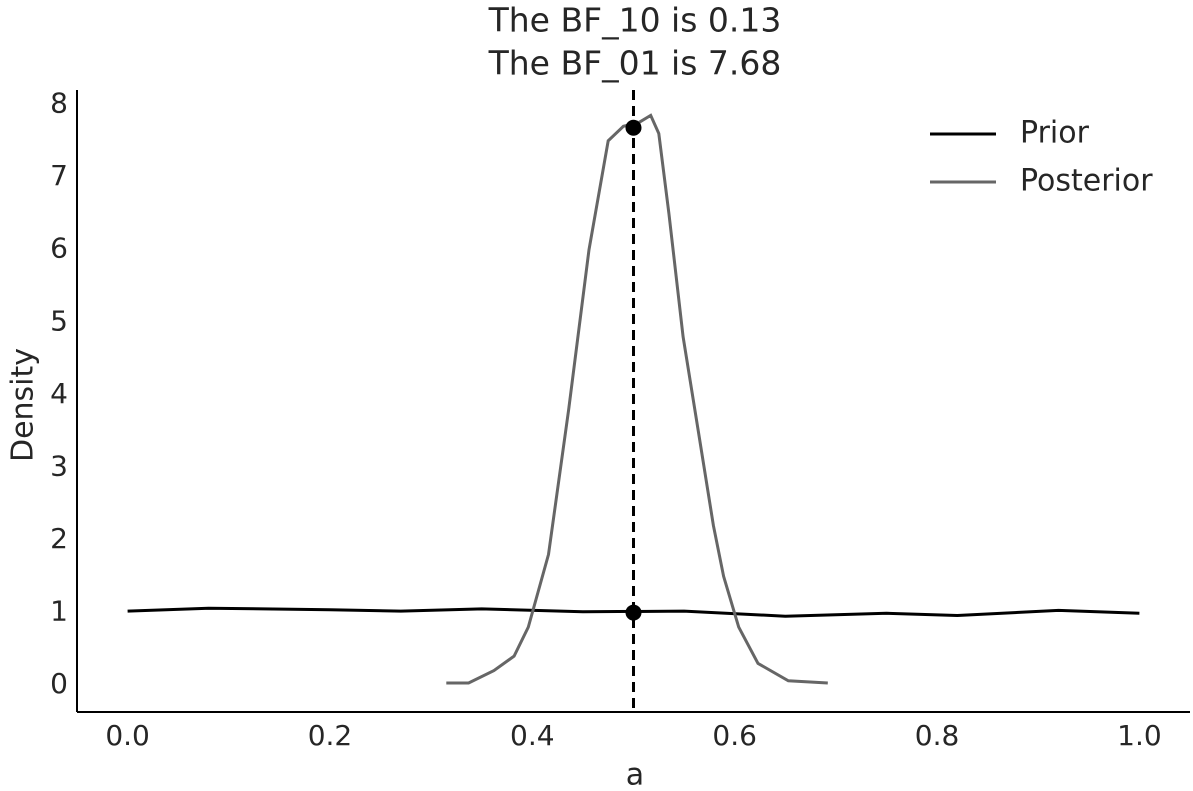  What do you see at coordinates (635, 20) in the screenshot?
I see `chart-title: The BF_10 is 0.13` at bounding box center [635, 20].